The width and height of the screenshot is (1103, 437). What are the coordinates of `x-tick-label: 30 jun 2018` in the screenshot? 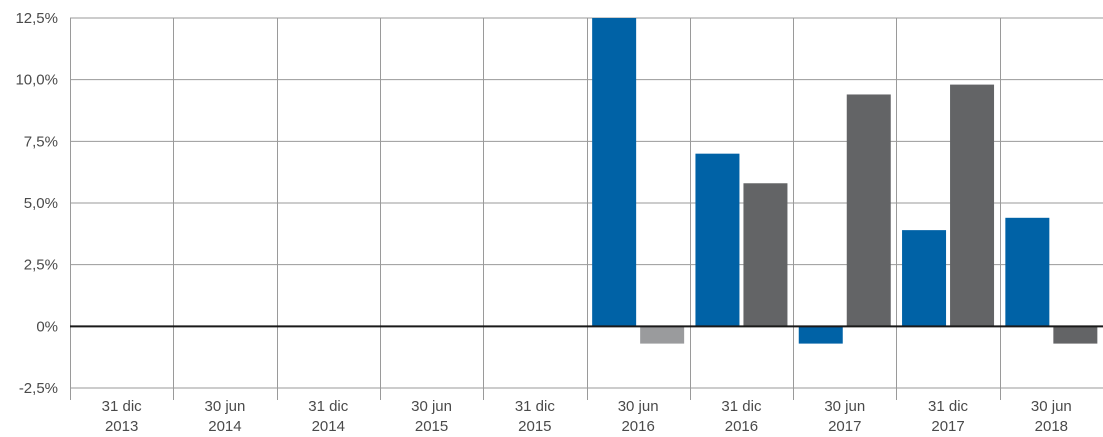 It's located at (1051, 416).